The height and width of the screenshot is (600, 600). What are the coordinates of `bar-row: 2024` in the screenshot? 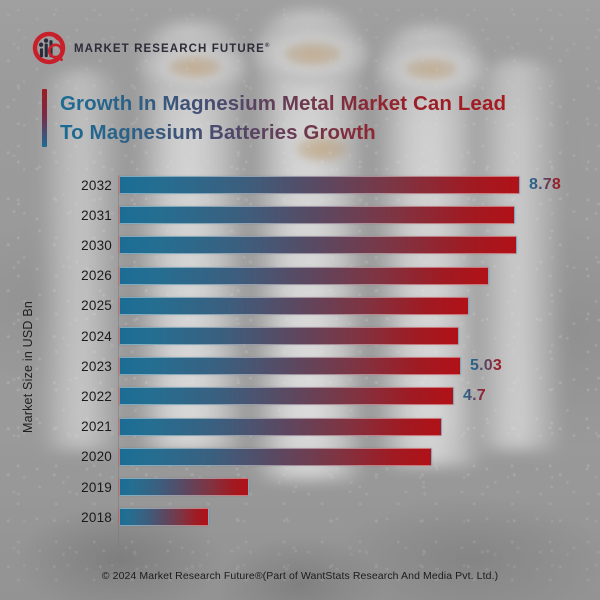 It's located at (300, 336).